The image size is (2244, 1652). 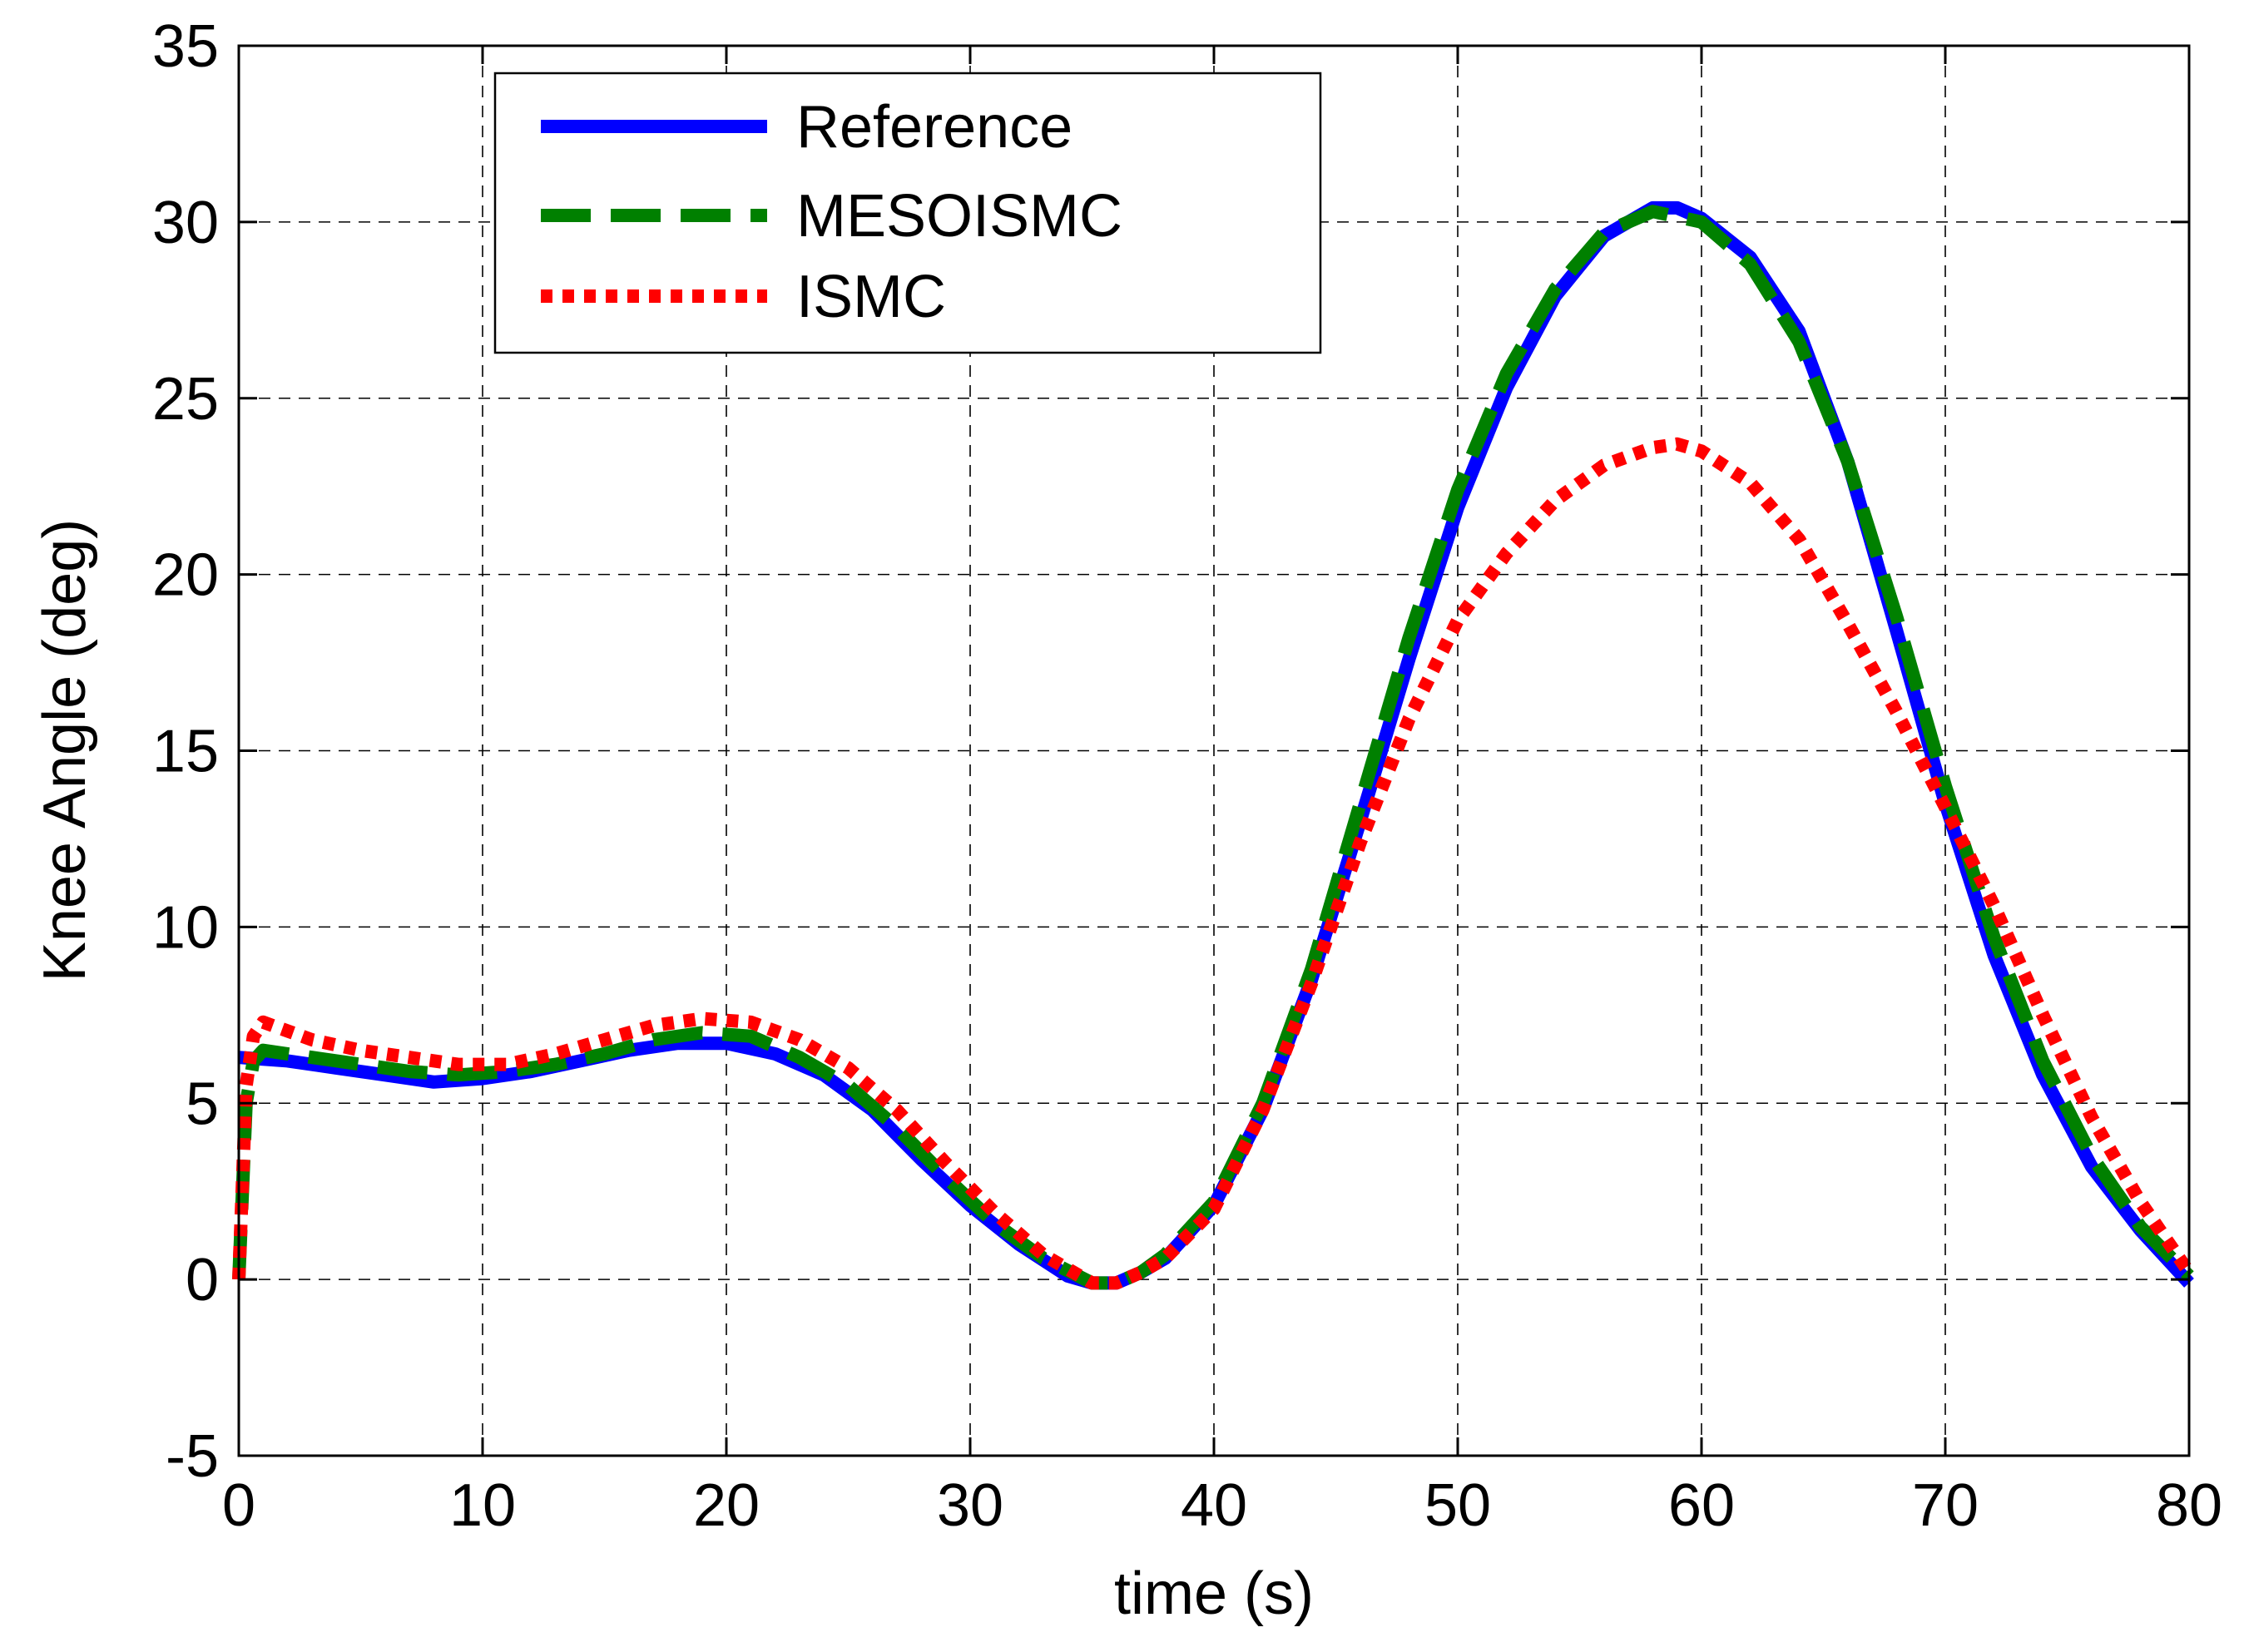 I want to click on legend: Reference MESOISMC ISMC, so click(x=907, y=213).